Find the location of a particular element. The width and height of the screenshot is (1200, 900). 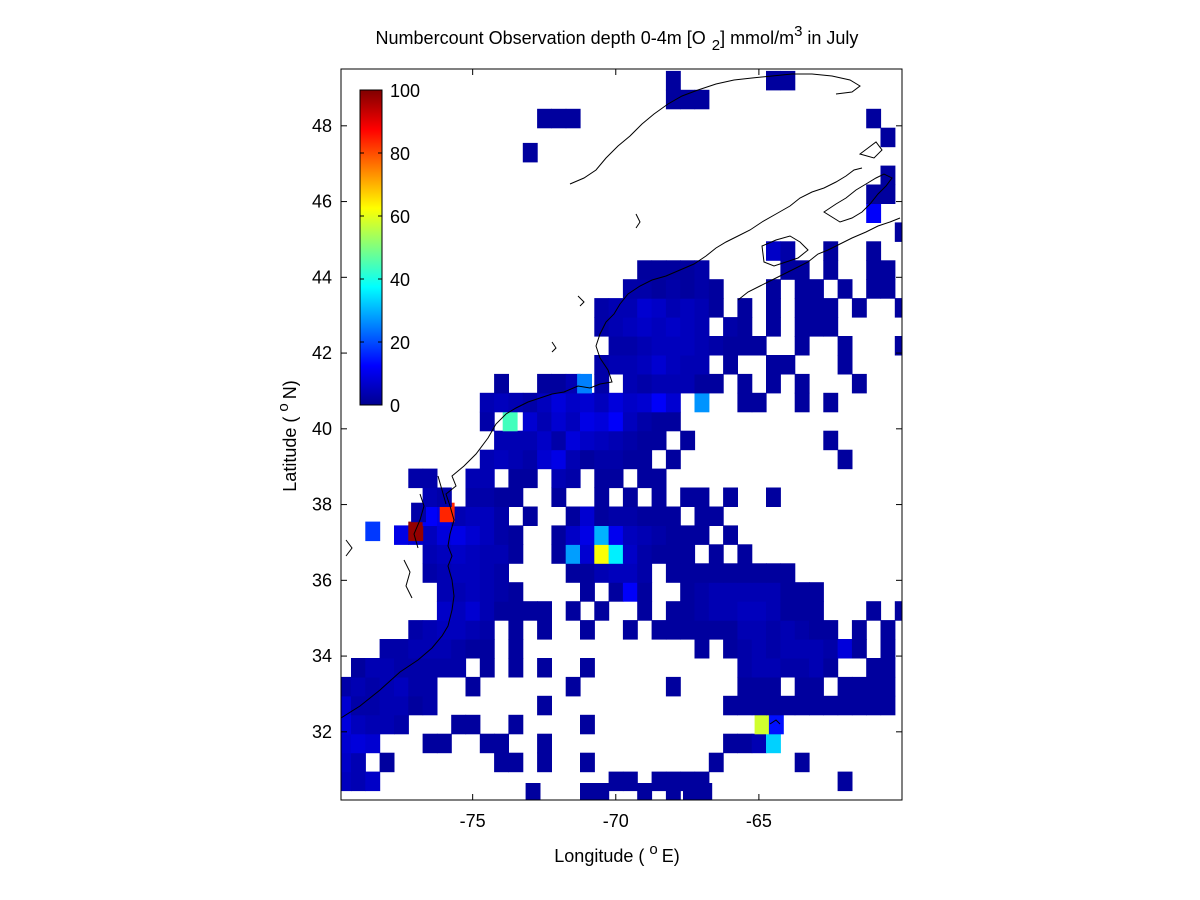

title-tail: in July is located at coordinates (830, 38).